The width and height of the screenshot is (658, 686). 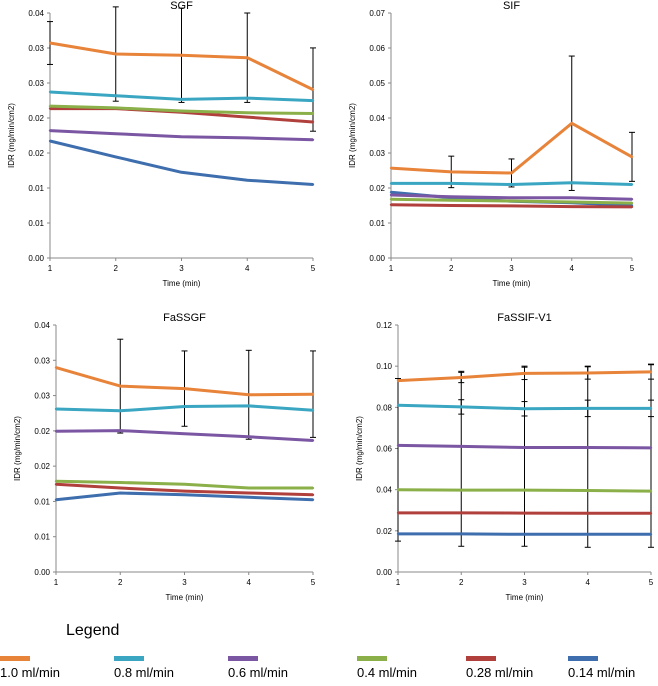 I want to click on legend-swatch, so click(x=15, y=658).